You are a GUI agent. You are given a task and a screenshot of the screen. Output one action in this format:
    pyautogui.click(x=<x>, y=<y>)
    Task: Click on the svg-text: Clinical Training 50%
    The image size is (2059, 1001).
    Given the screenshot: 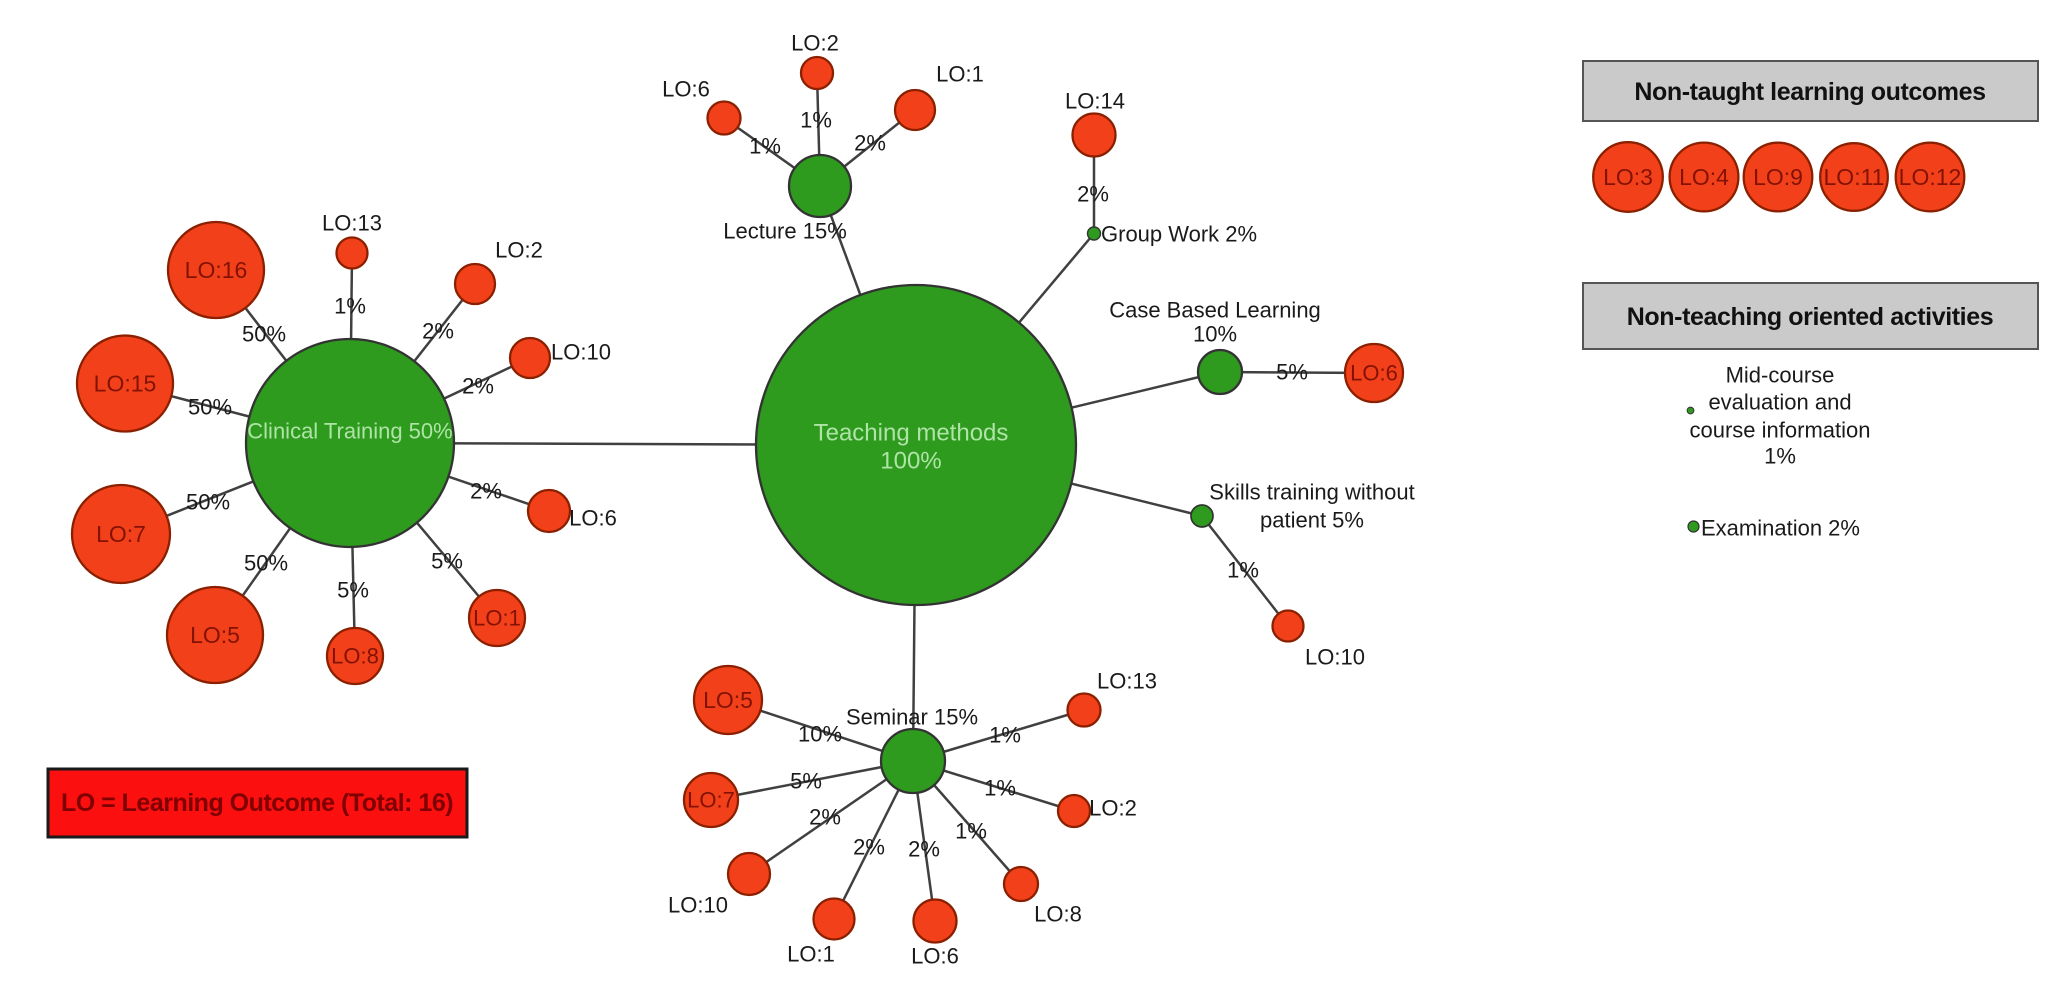 What is the action you would take?
    pyautogui.click(x=349, y=431)
    